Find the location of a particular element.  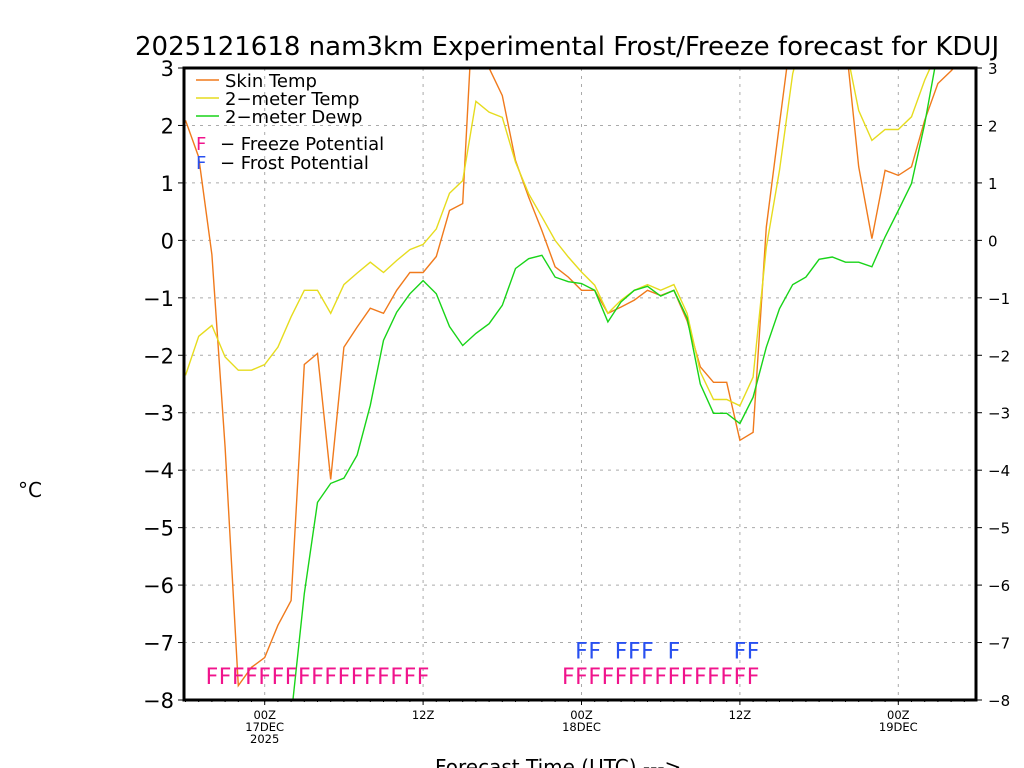

y-tick-label-right: −3 is located at coordinates (999, 414).